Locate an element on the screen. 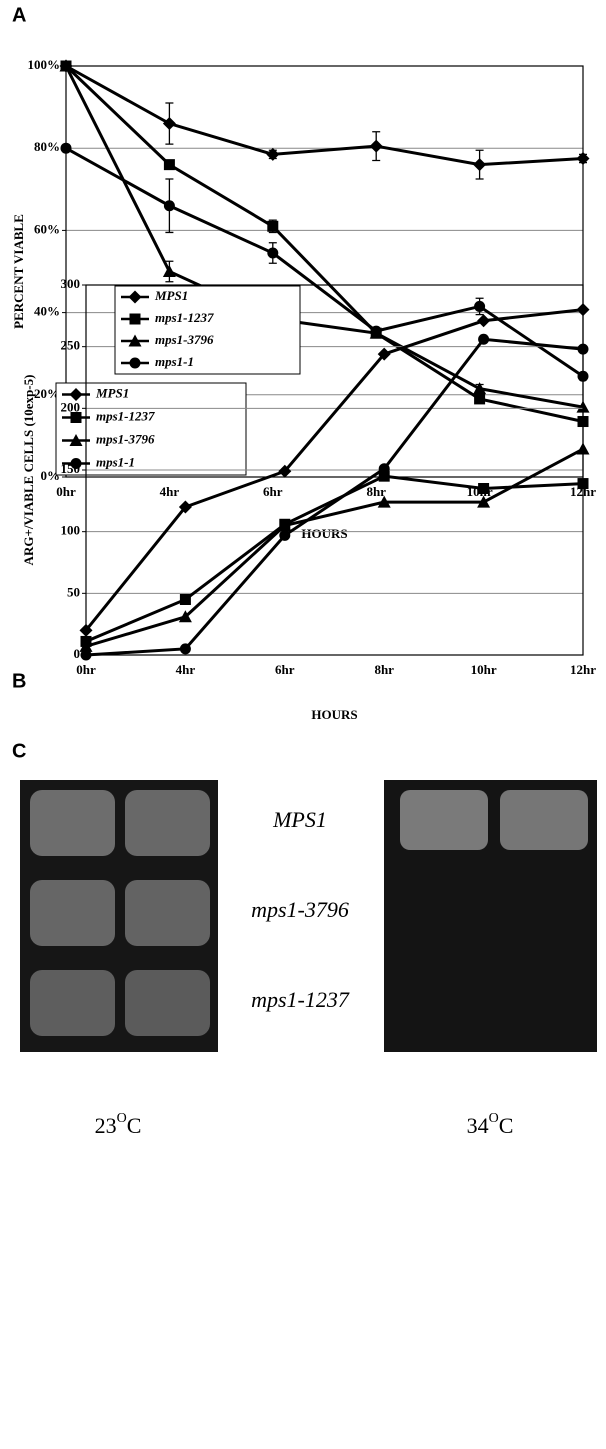 This screenshot has height=1449, width=606. strain-label: mps1-1237 is located at coordinates (300, 999).